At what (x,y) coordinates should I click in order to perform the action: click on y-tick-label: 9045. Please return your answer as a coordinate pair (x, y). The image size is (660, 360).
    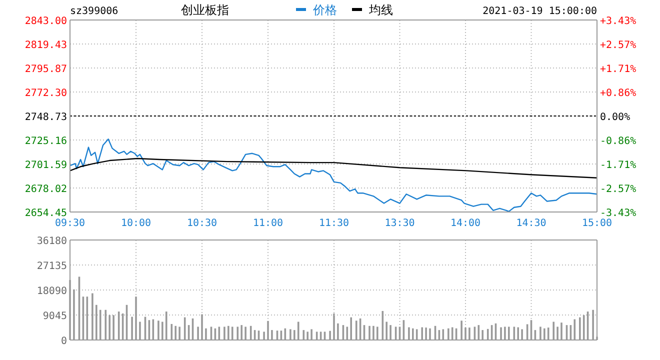
    Looking at the image, I should click on (54, 316).